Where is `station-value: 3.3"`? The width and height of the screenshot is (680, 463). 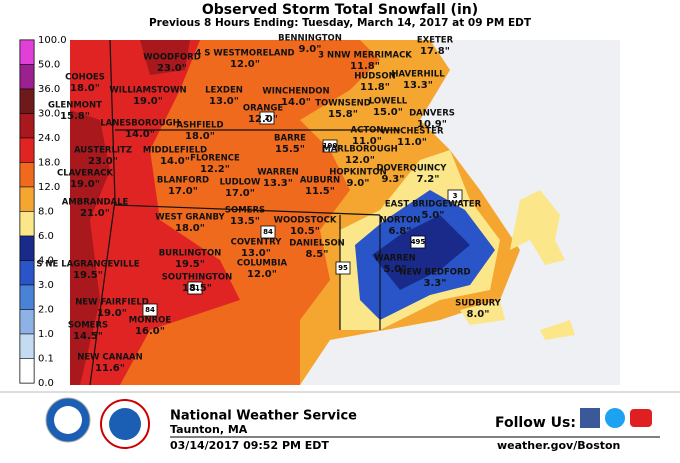
station-value: 3.3" is located at coordinates (435, 283).